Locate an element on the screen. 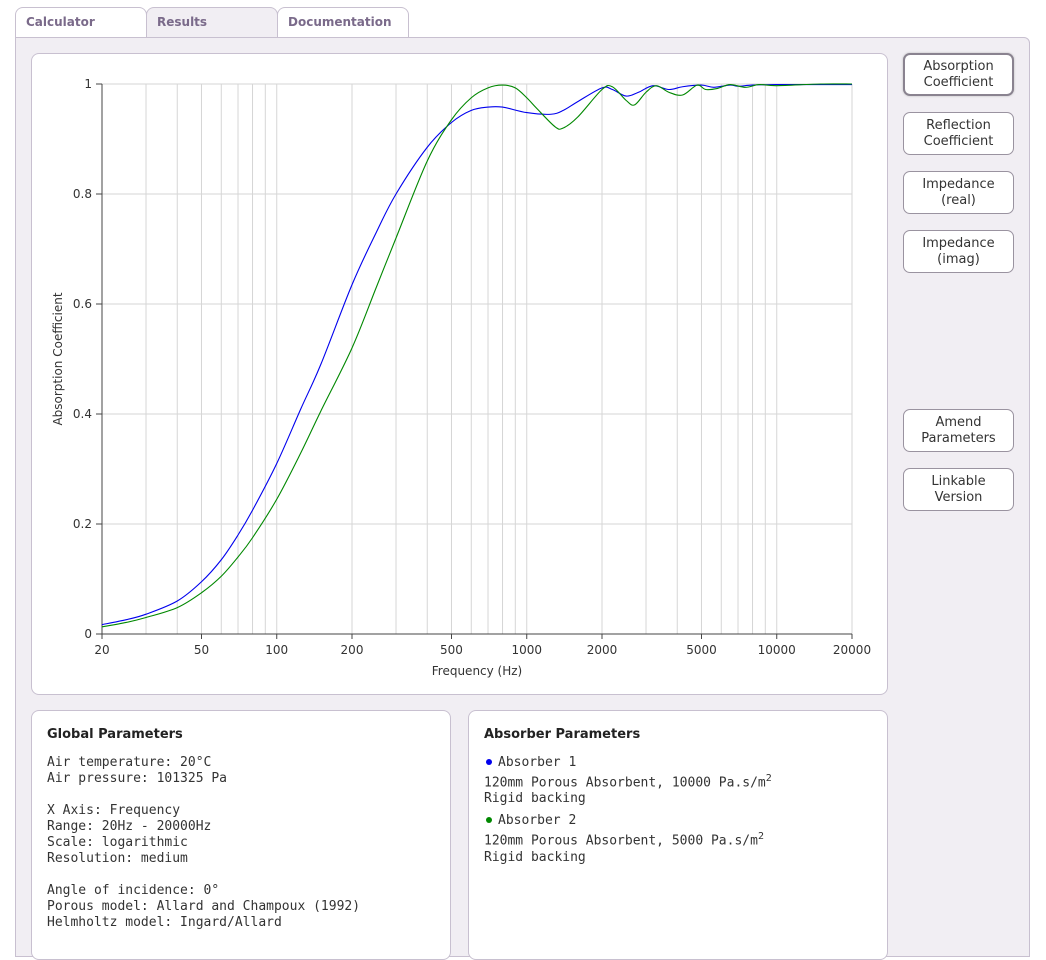 This screenshot has height=960, width=1046. y-tick-label: 0.6 is located at coordinates (82, 304).